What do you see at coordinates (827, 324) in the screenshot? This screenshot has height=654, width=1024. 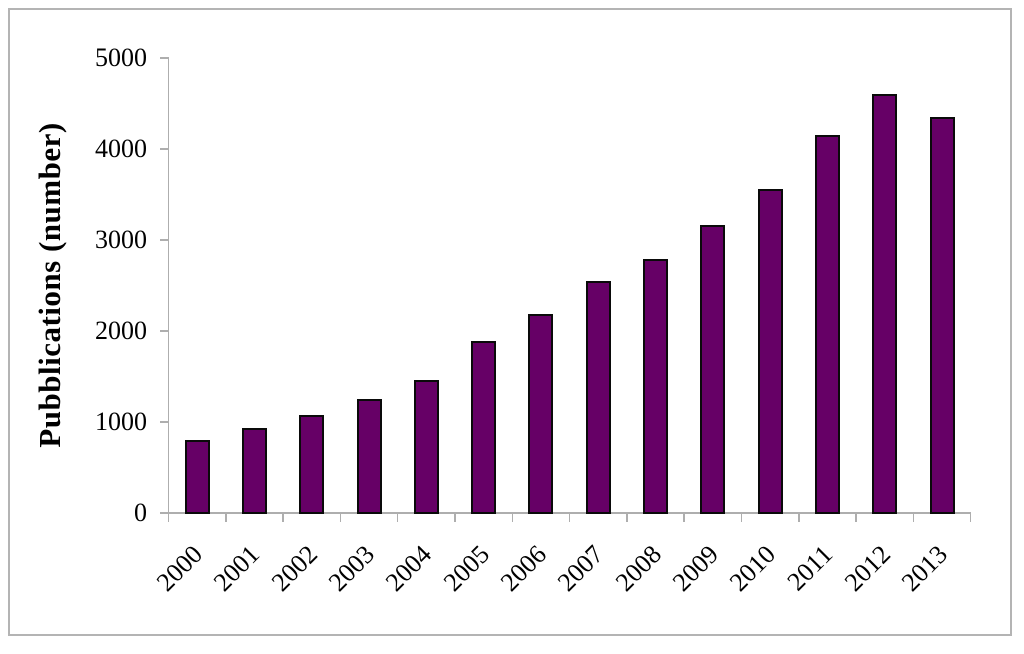 I see `bar-2011` at bounding box center [827, 324].